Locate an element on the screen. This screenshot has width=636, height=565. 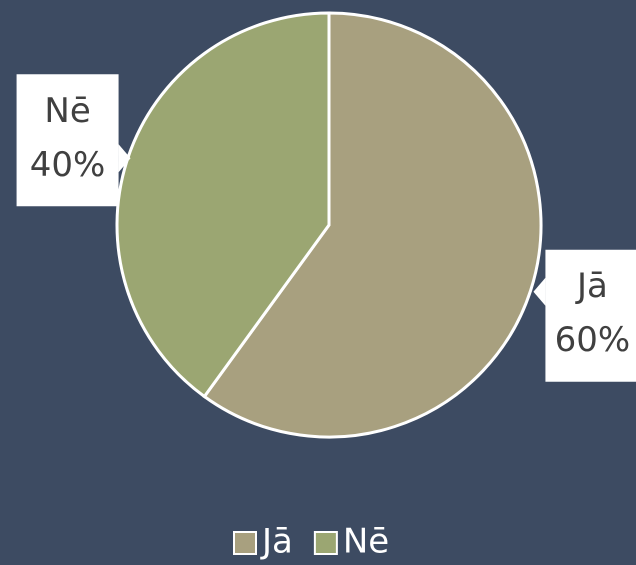
data-label-name: Nē is located at coordinates (67, 111).